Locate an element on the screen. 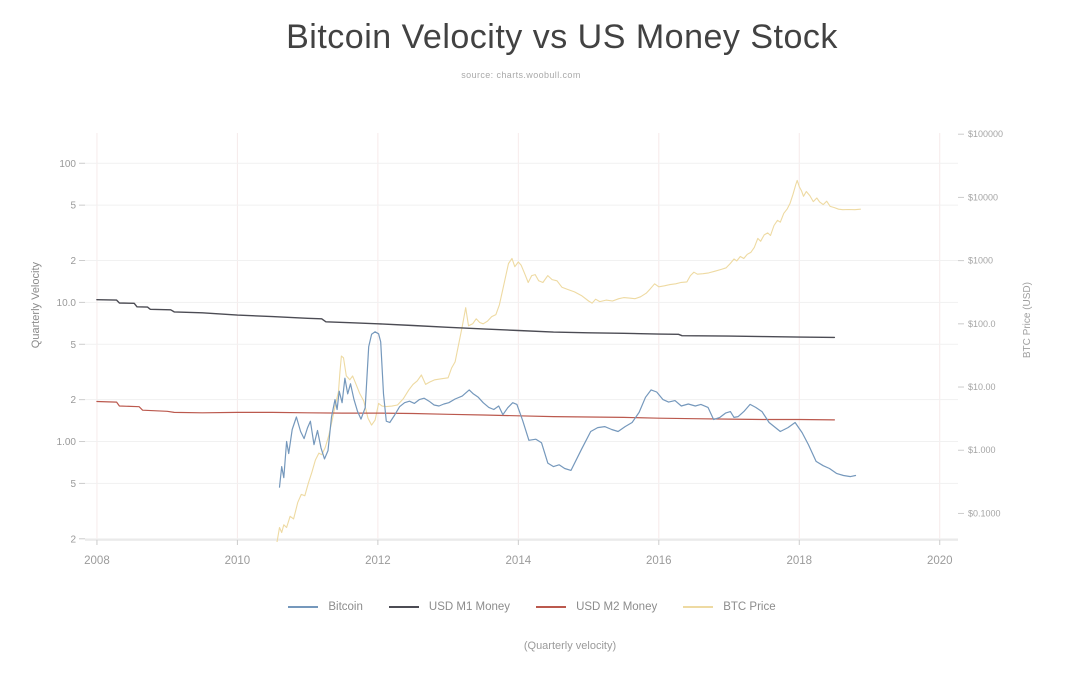 The image size is (1080, 675). x-tick-label: 2012 is located at coordinates (378, 561).